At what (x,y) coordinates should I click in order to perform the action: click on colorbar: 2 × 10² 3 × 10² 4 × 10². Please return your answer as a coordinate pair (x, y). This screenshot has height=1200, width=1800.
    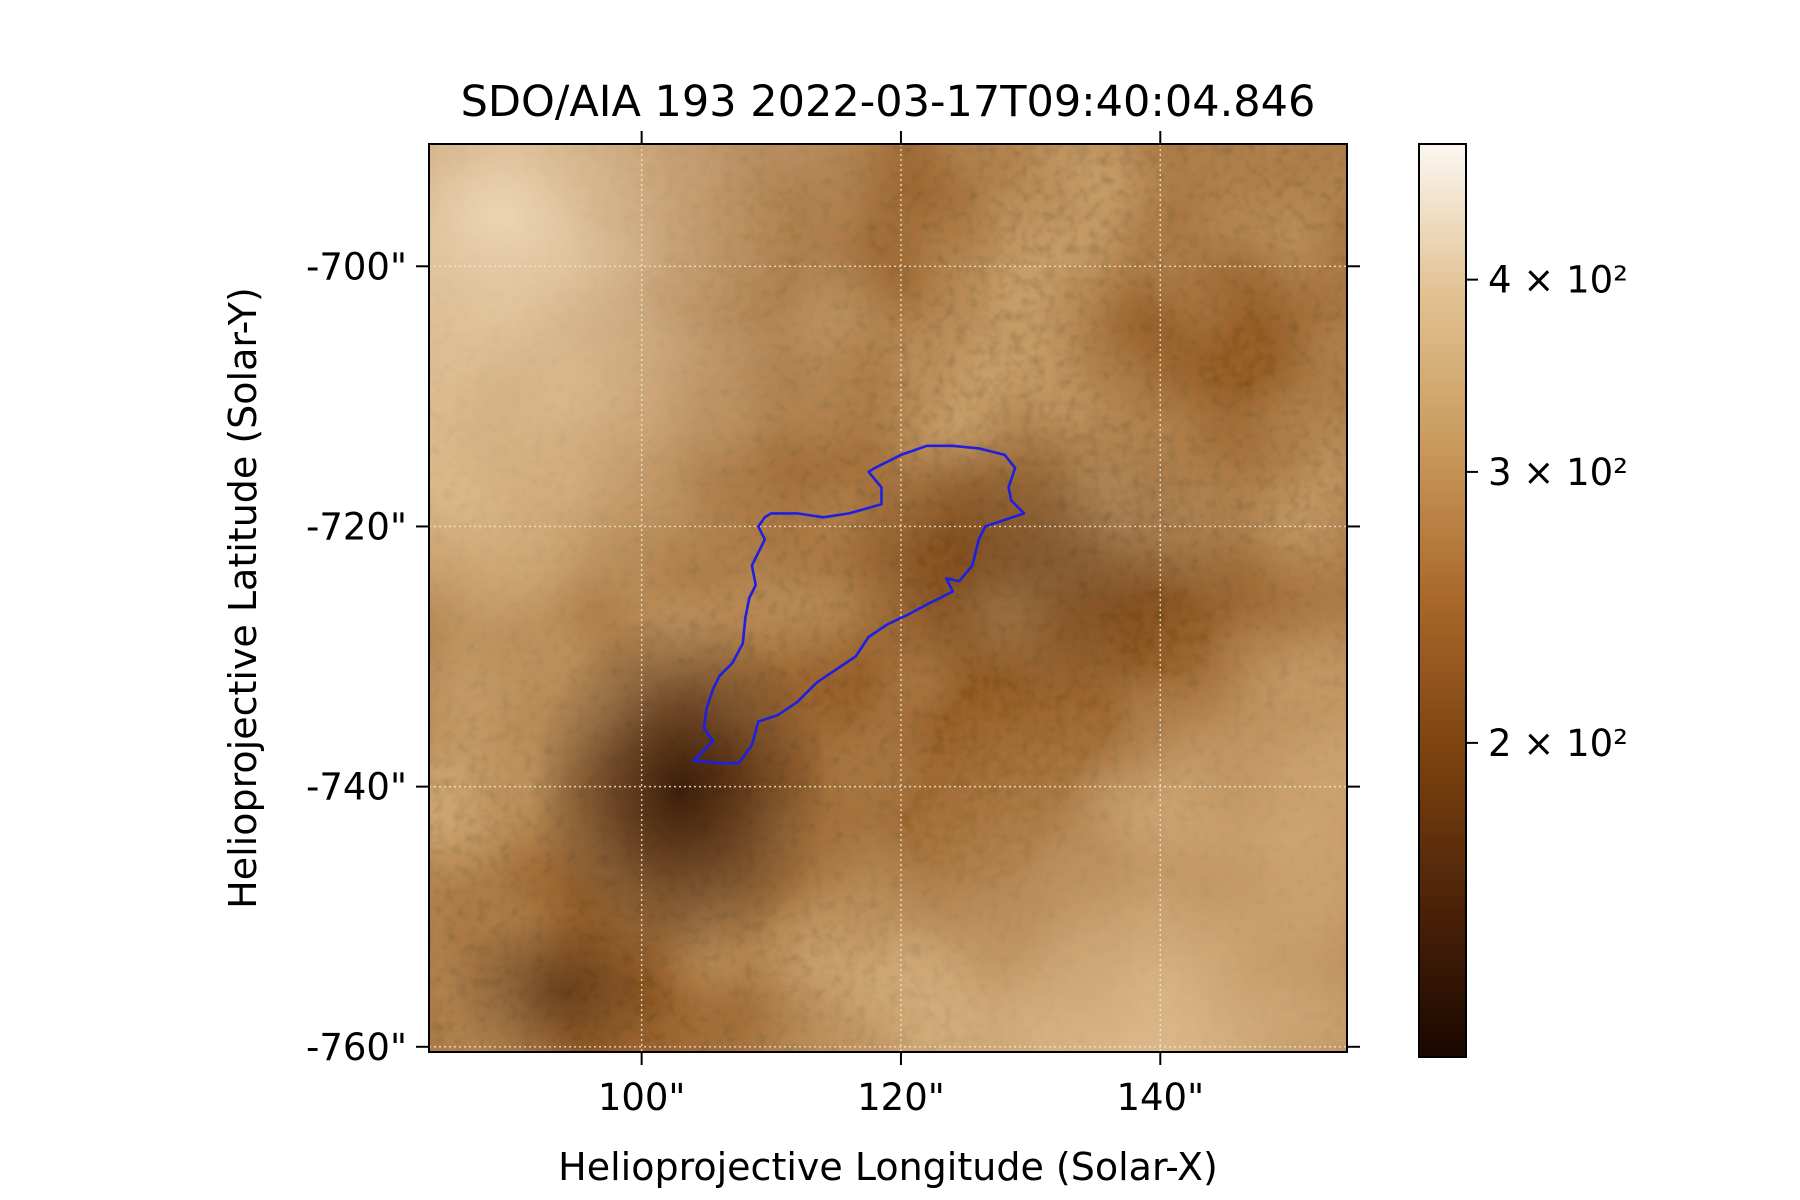
    Looking at the image, I should click on (1523, 600).